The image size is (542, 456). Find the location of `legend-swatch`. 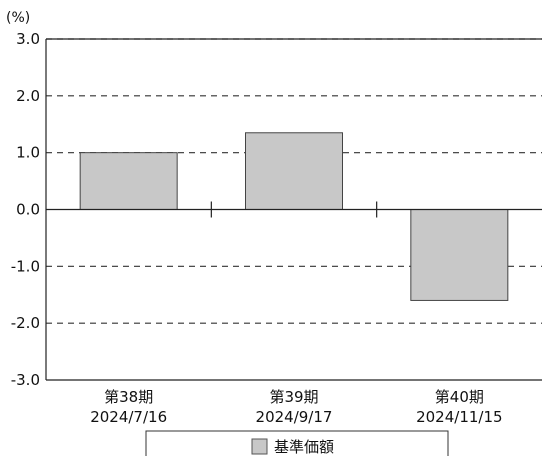

legend-swatch is located at coordinates (259, 446).